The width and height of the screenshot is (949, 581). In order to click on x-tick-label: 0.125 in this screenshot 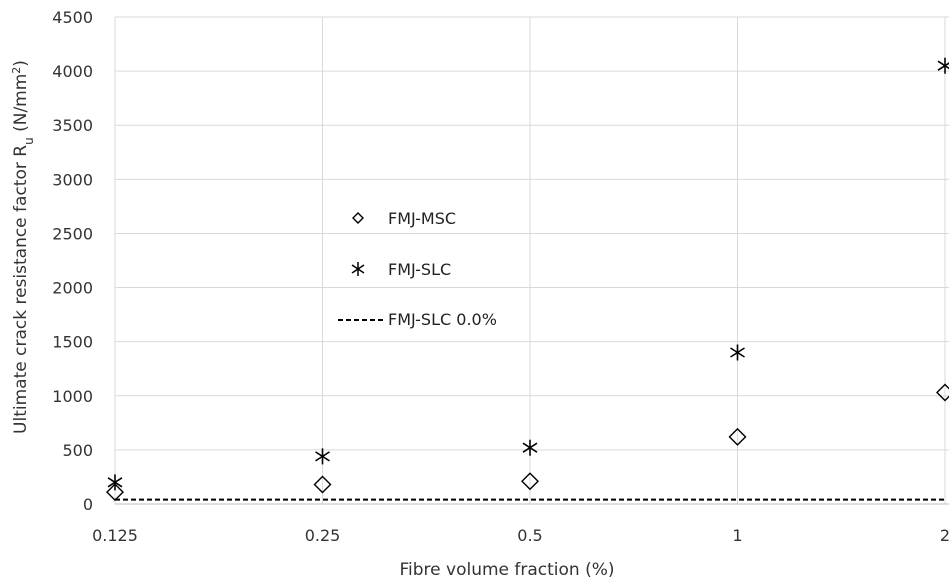, I will do `click(115, 535)`.